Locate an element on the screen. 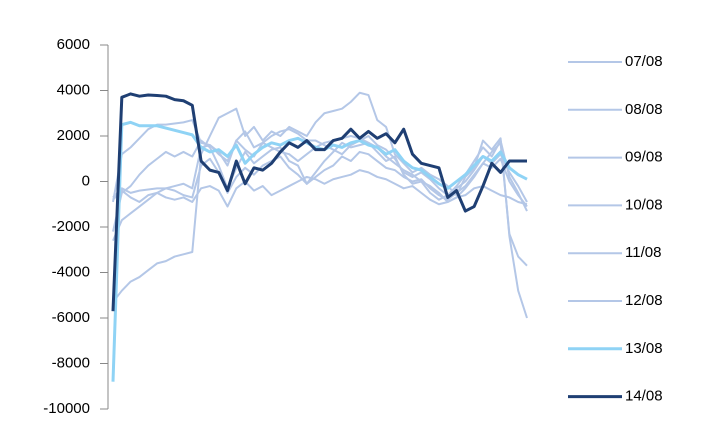  y-tick-label: -10000 is located at coordinates (66, 408).